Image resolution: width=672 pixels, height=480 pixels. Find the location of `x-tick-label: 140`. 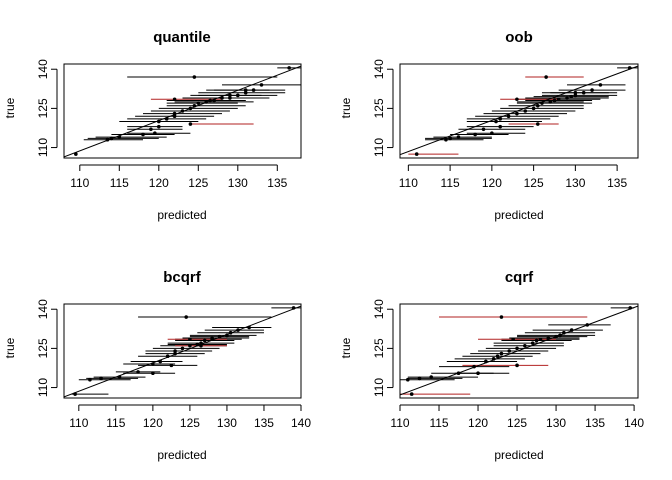

x-tick-label: 140 is located at coordinates (634, 423).